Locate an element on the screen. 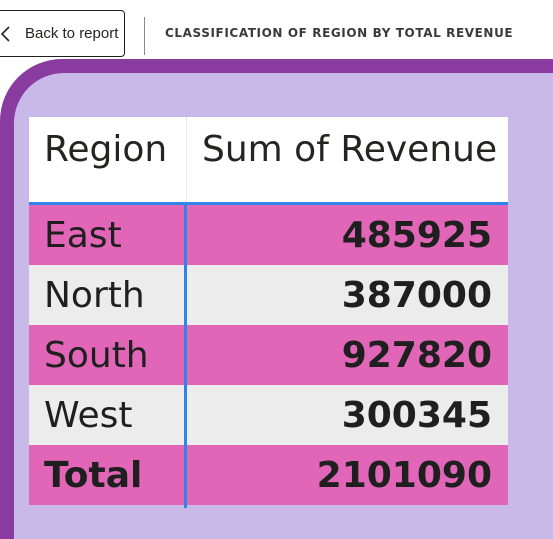  total-row: Total 2101090 is located at coordinates (268, 475).